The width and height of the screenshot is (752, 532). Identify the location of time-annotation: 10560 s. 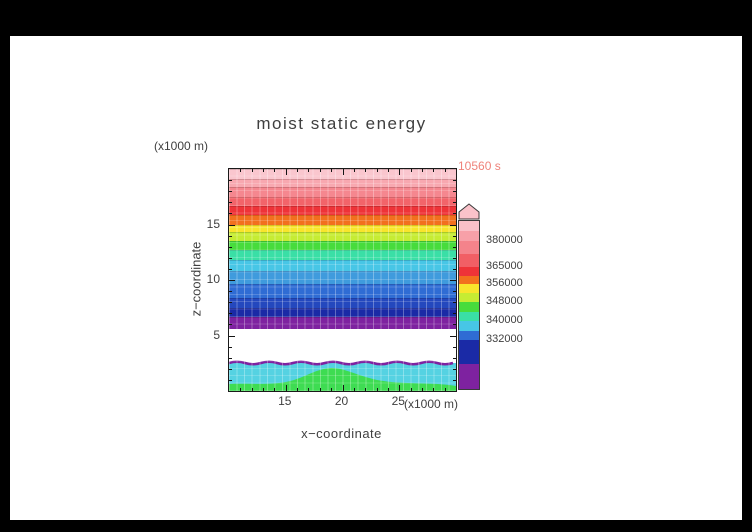
(479, 166).